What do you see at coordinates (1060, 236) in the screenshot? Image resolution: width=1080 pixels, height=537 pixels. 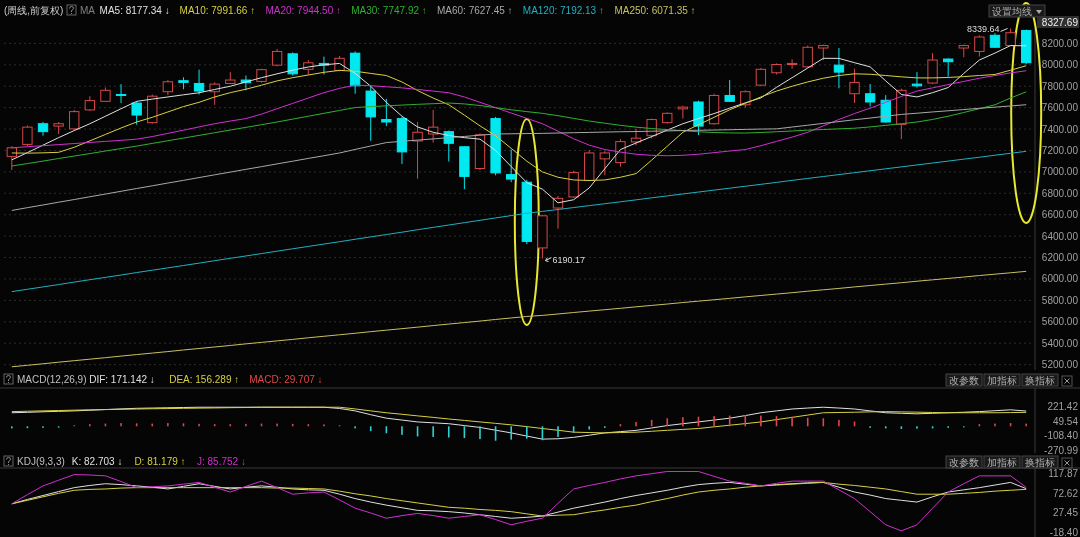 I see `y-tick-label: 6400.00` at bounding box center [1060, 236].